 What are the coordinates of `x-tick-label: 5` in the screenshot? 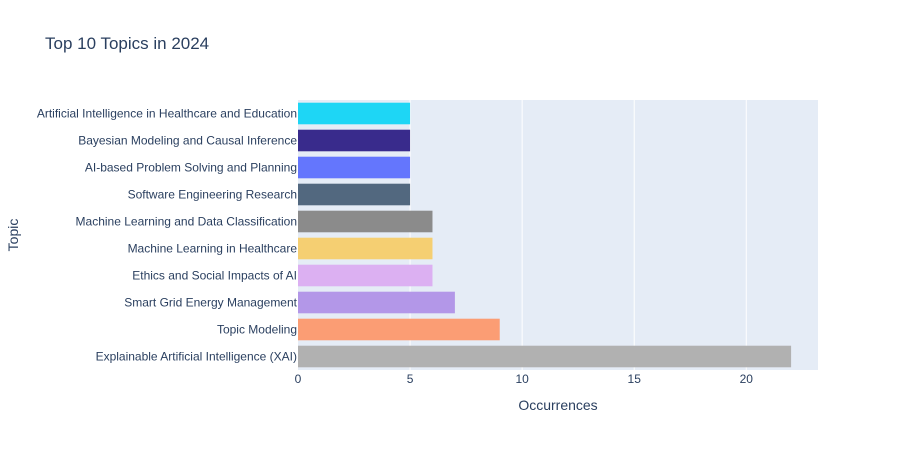 It's located at (410, 379).